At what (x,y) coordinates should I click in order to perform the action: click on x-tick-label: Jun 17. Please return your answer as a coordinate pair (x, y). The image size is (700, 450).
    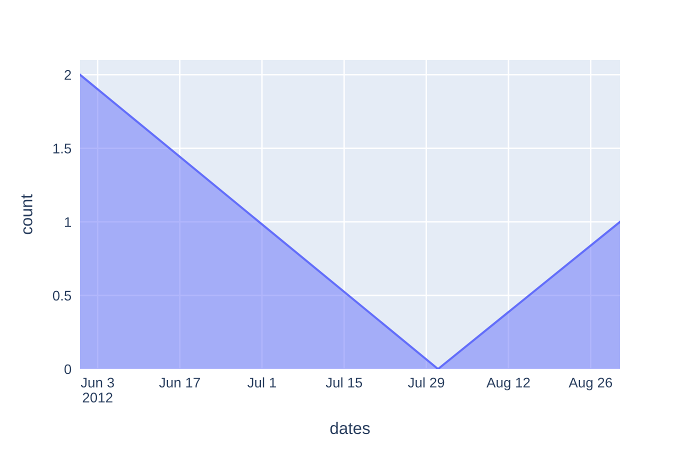
    Looking at the image, I should click on (179, 383).